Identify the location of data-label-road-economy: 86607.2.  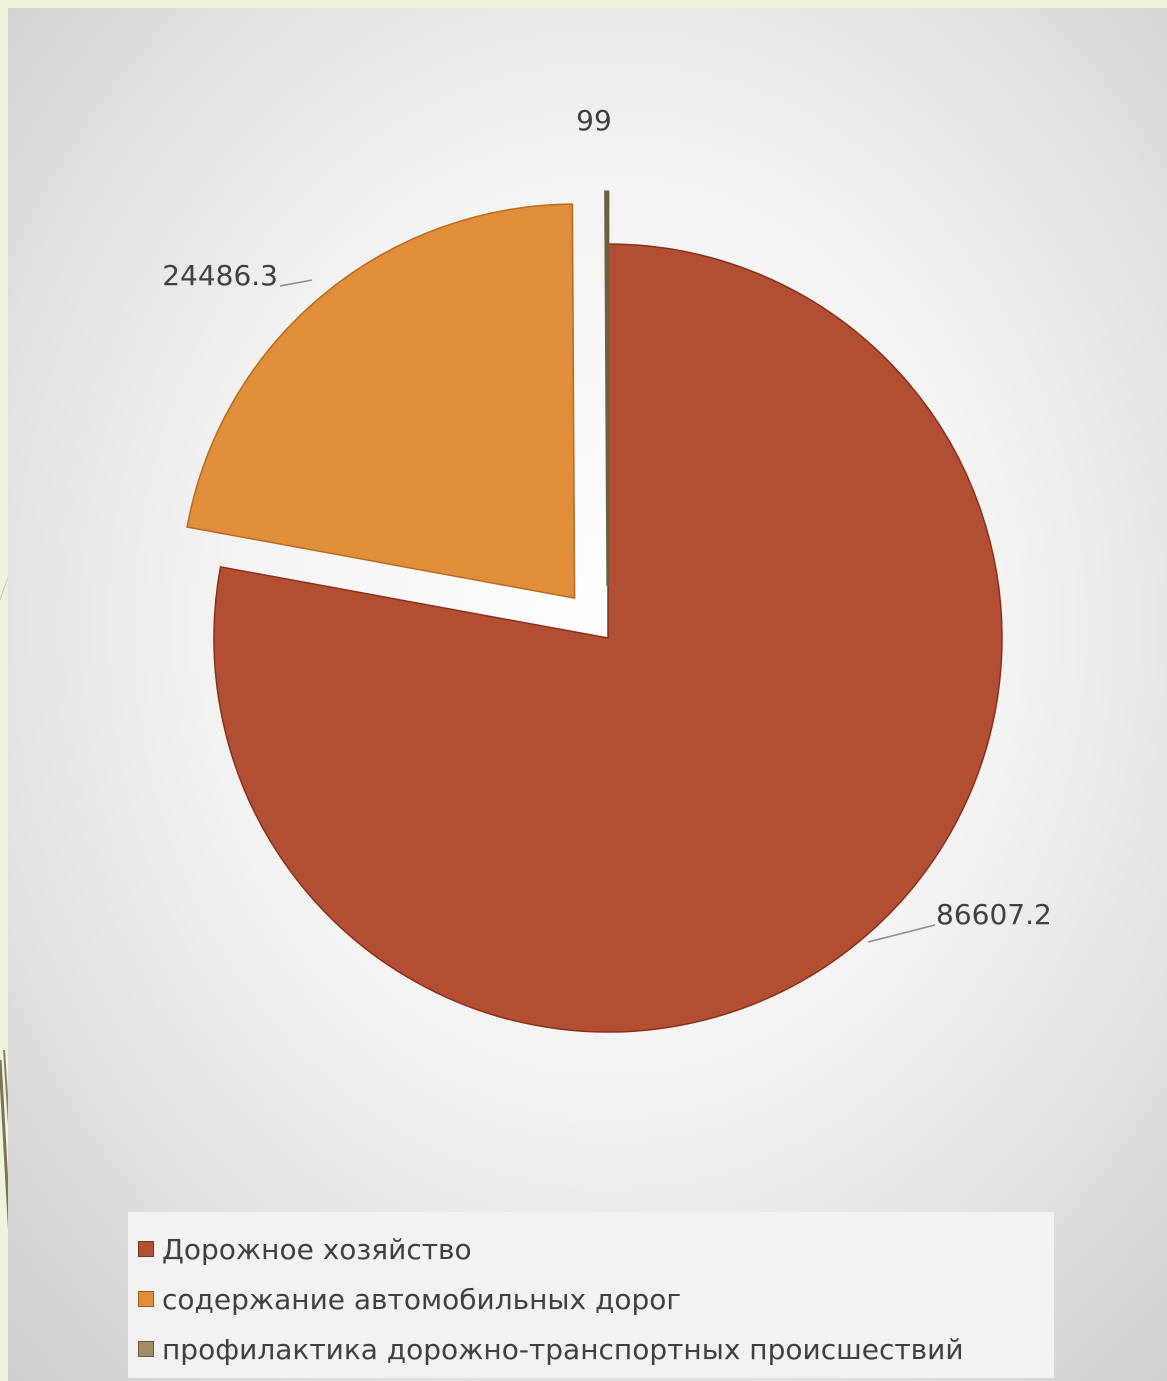
(994, 914).